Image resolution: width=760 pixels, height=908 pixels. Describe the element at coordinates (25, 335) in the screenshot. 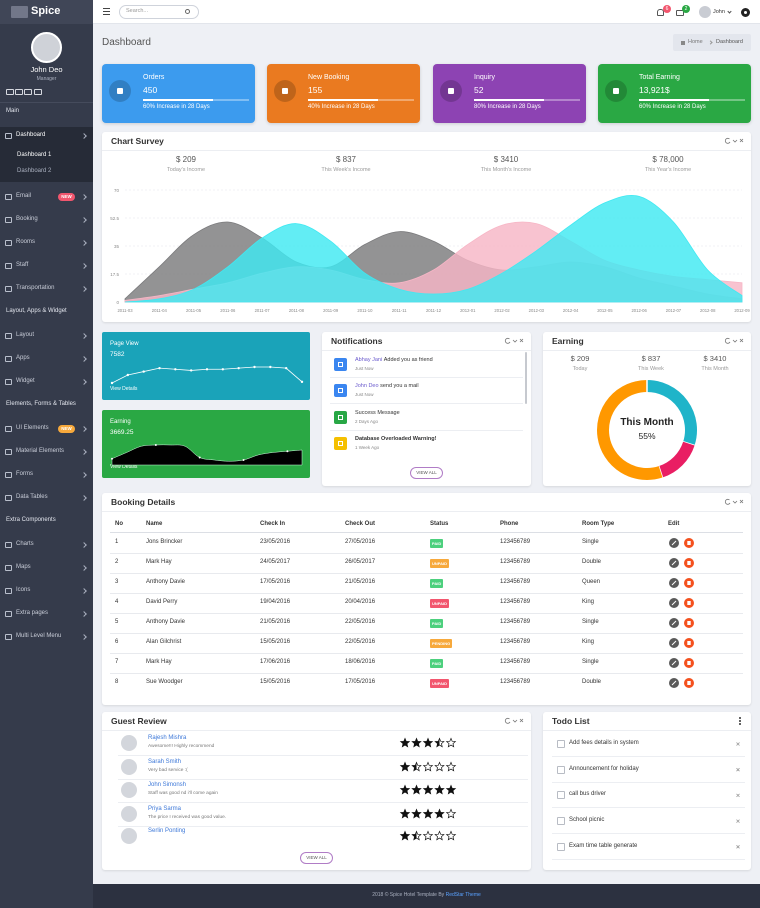

I see `menu-item: Layout` at that location.